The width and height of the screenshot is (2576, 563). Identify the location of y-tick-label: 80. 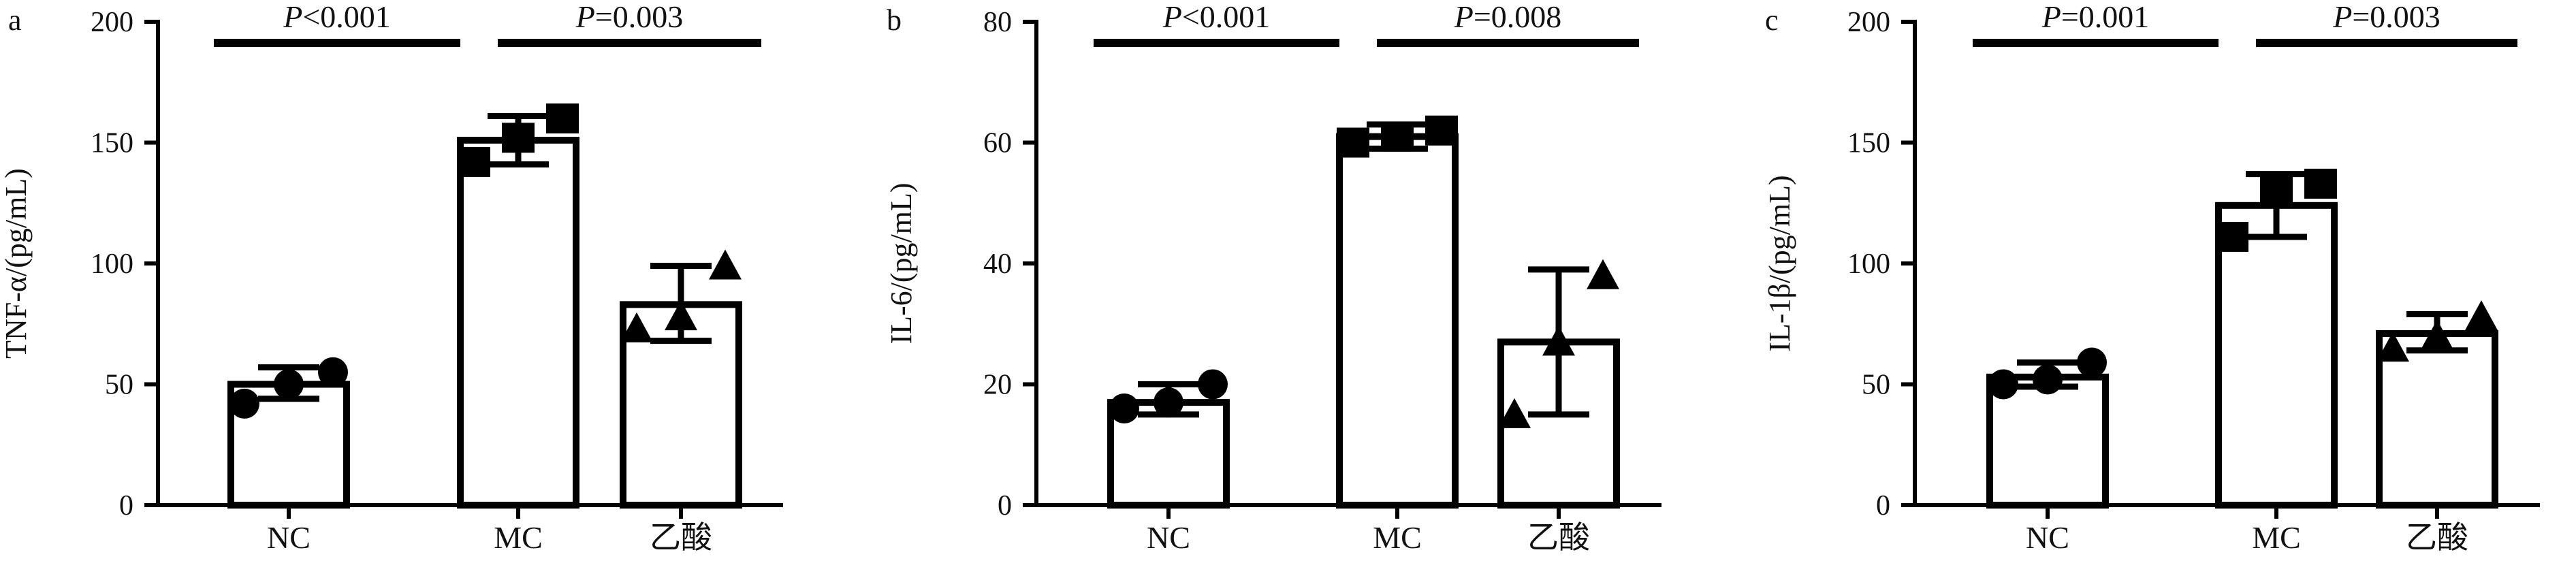
(997, 22).